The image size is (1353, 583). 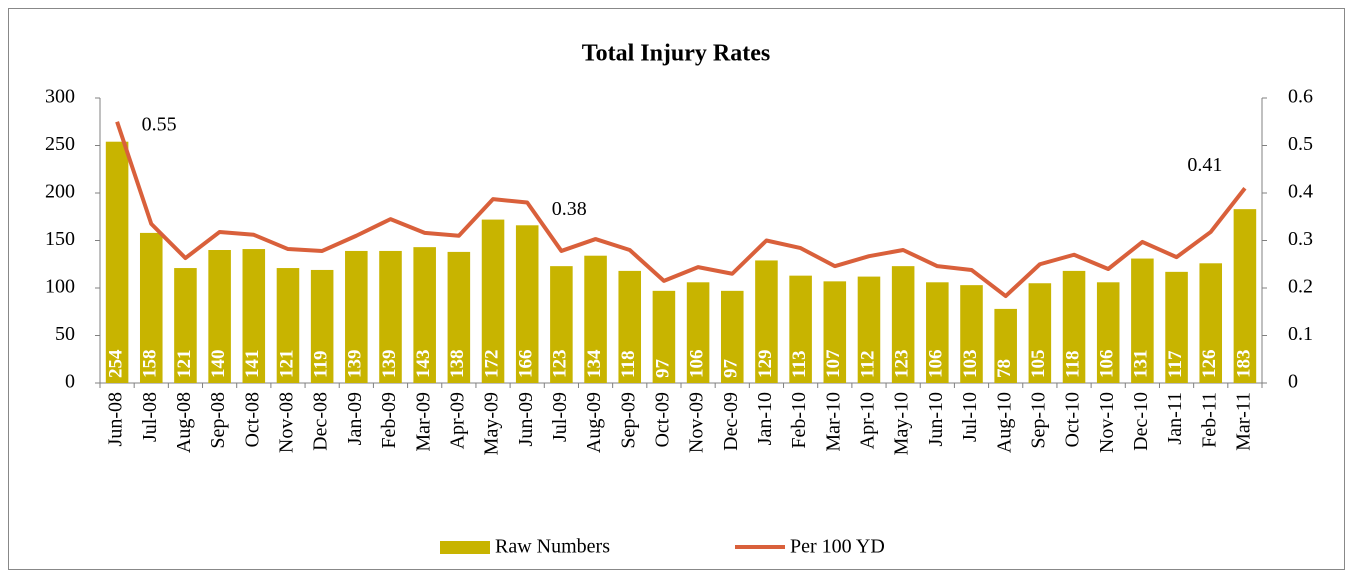 What do you see at coordinates (457, 420) in the screenshot?
I see `x-tick-label: Apr-09` at bounding box center [457, 420].